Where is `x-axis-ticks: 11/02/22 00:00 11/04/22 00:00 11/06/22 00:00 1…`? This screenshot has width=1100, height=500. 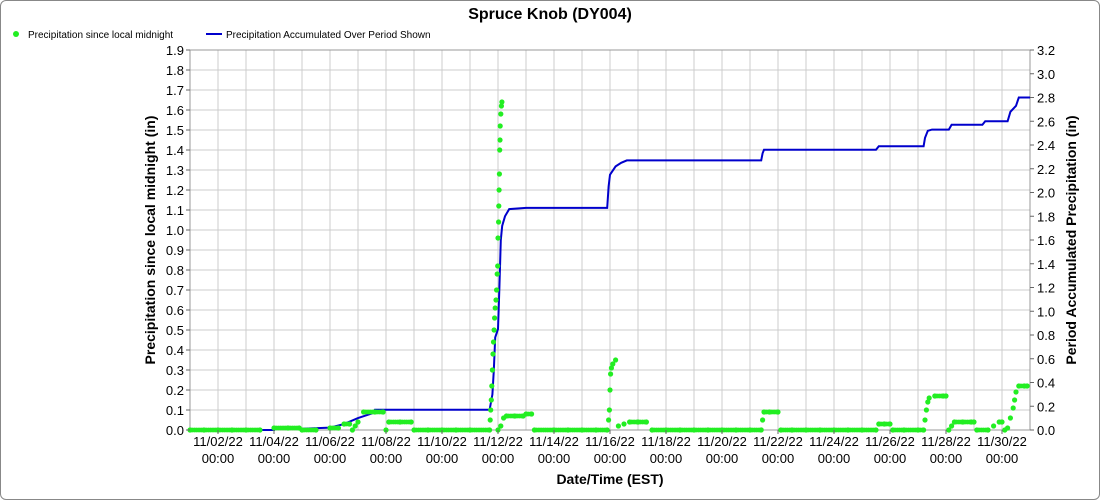 x-axis-ticks: 11/02/22 00:00 11/04/22 00:00 11/06/22 00:00 1… is located at coordinates (610, 448).